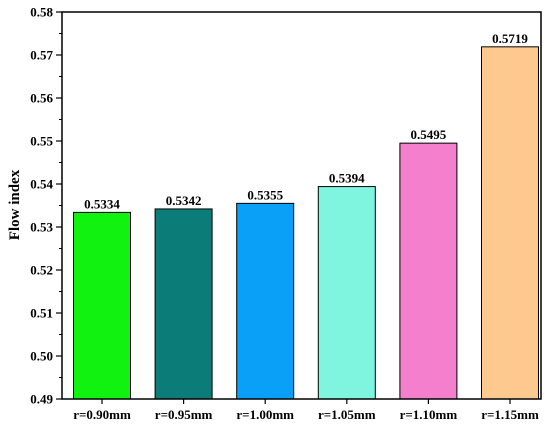  Describe the element at coordinates (265, 414) in the screenshot. I see `x-tick-label-r=1.00mm: r=1.00mm` at that location.